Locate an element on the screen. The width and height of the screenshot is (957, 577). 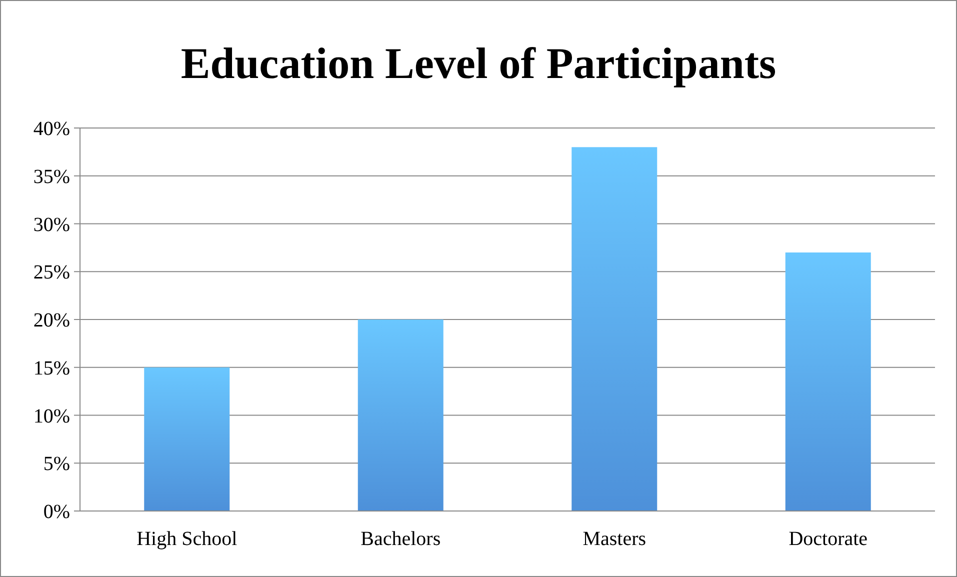
x-tick-label: Doctorate is located at coordinates (828, 539).